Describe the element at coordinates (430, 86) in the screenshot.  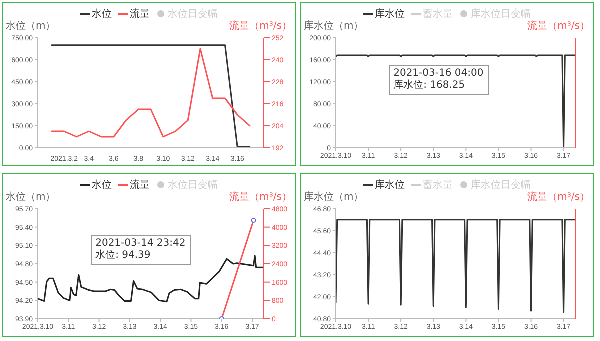
I see `annotation: 库水位: 168.25` at that location.